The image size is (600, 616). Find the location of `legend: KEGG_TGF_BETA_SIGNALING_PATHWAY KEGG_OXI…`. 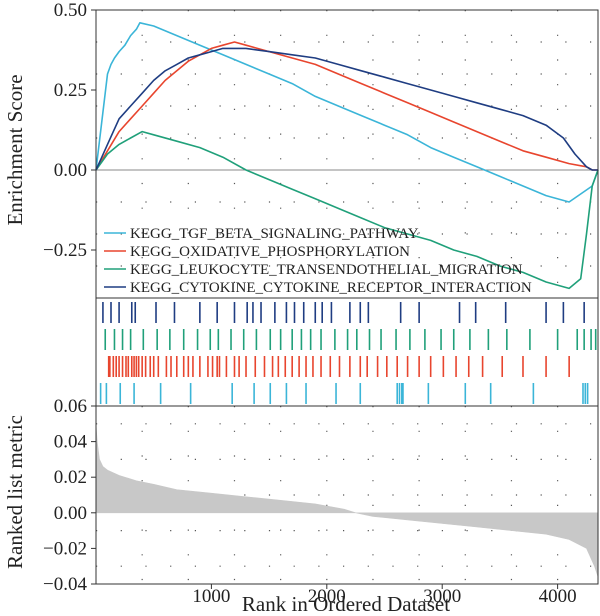

legend: KEGG_TGF_BETA_SIGNALING_PATHWAY KEGG_OXI… is located at coordinates (318, 261).